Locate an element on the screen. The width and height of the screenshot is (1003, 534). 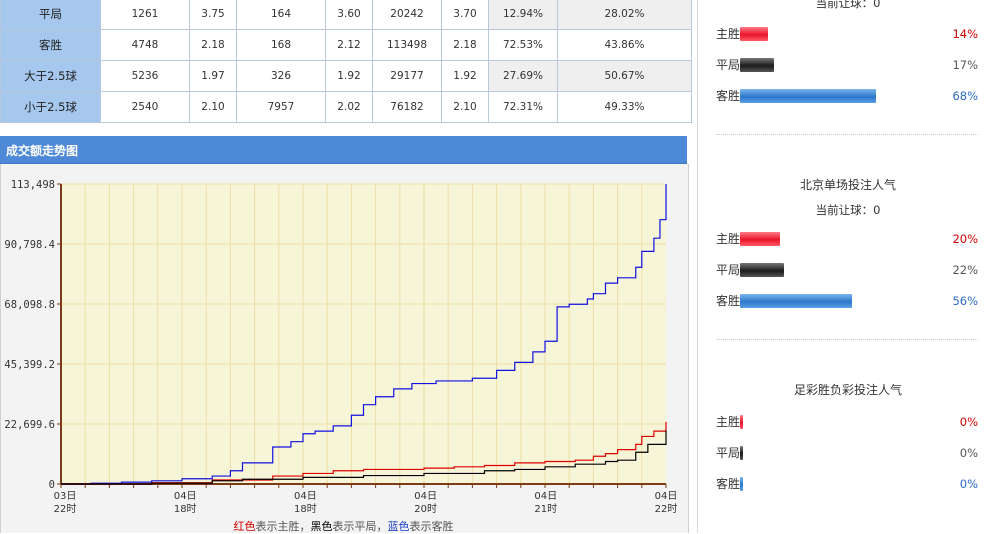
table-cell: 2.12 is located at coordinates (349, 45).